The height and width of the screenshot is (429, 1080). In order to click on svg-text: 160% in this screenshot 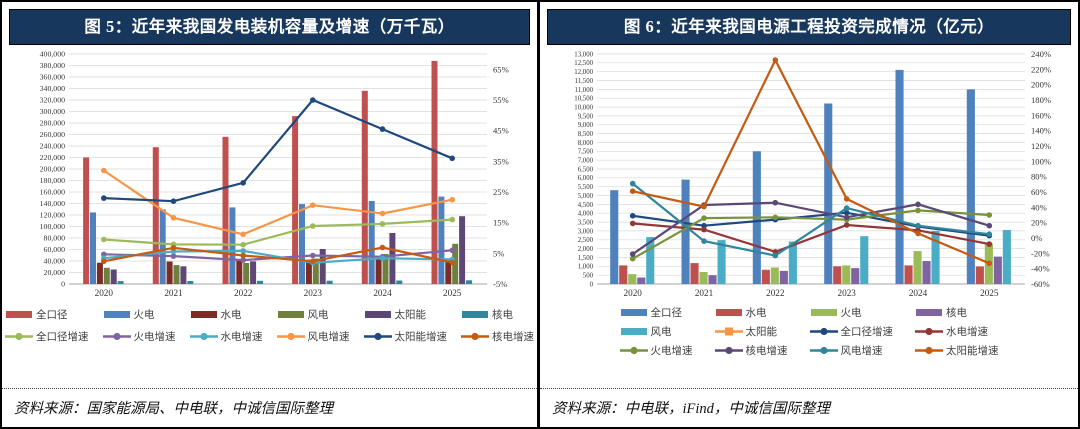, I will do `click(1041, 115)`.